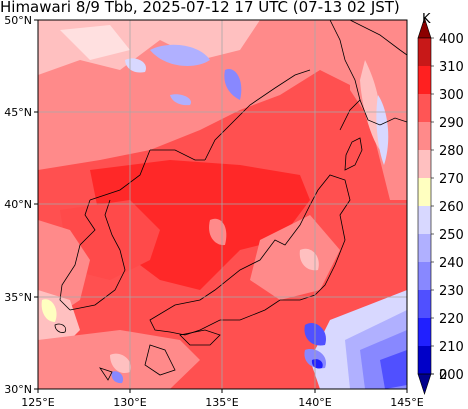  What do you see at coordinates (36, 204) in the screenshot?
I see `lat-ticks` at bounding box center [36, 204].